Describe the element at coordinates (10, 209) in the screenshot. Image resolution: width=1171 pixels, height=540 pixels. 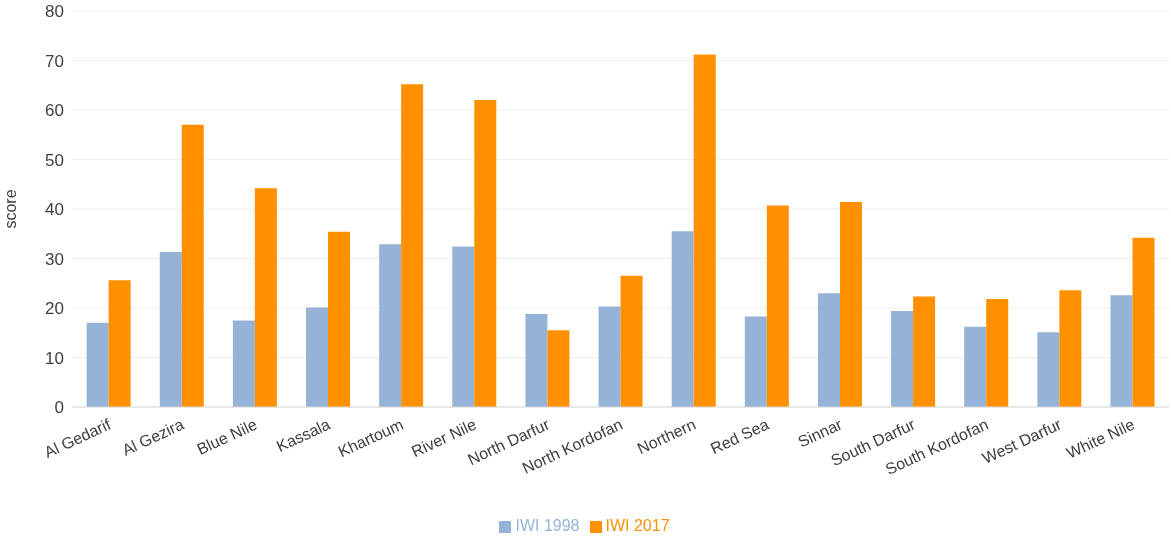
I see `y-axis-title: score` at that location.